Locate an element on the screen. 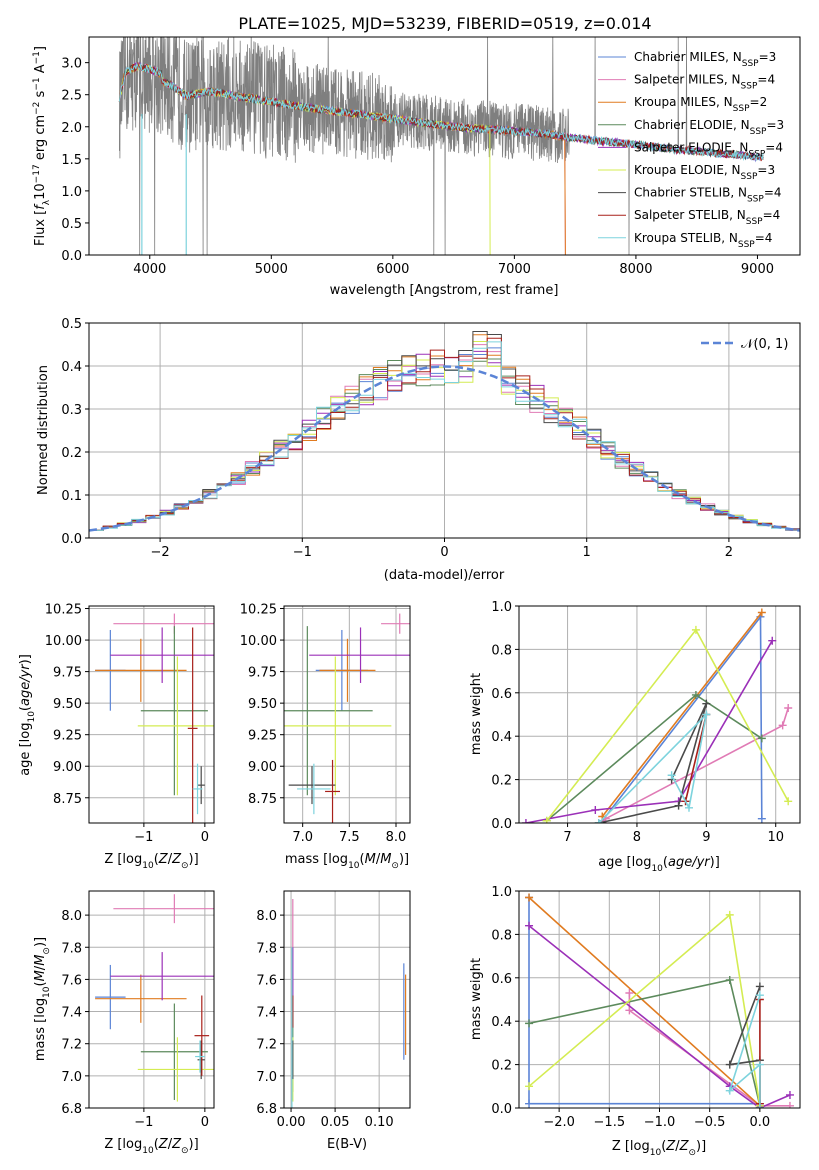 The image size is (819, 1170). y-tick-label: 0.6 is located at coordinates (501, 694).